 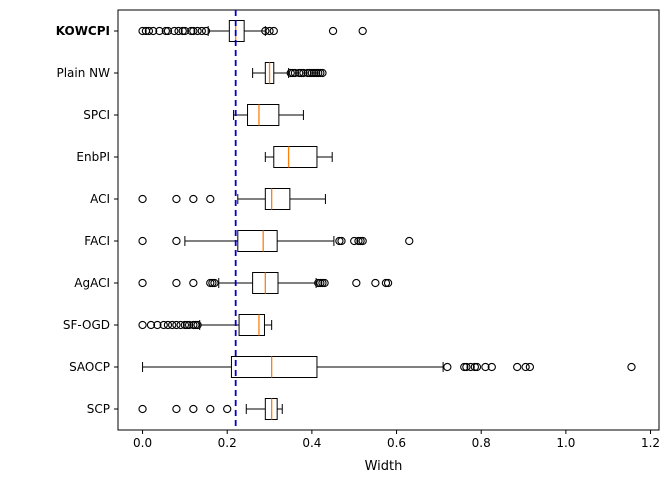 I want to click on y-tick-label-spci: SPCI, so click(x=96, y=115).